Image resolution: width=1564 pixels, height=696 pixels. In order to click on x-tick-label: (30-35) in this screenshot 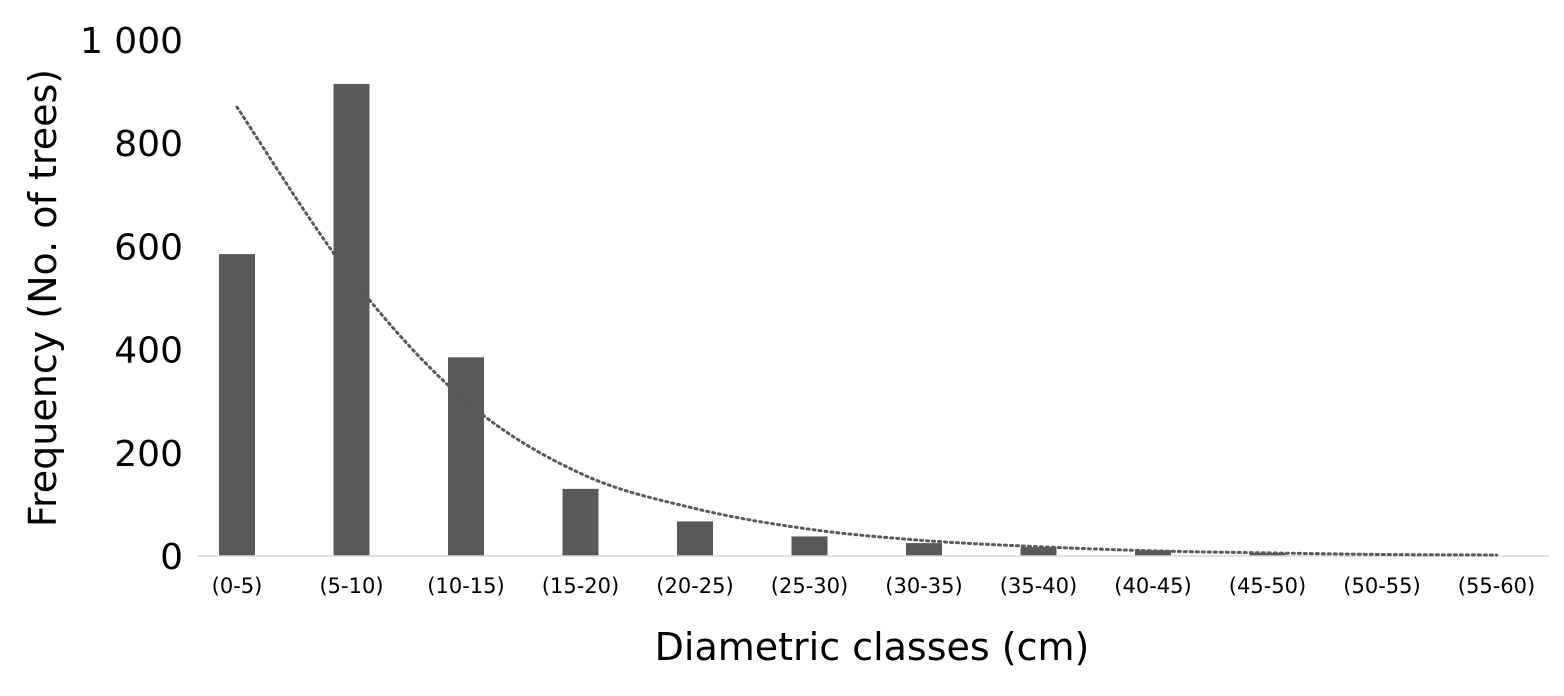, I will do `click(923, 586)`.